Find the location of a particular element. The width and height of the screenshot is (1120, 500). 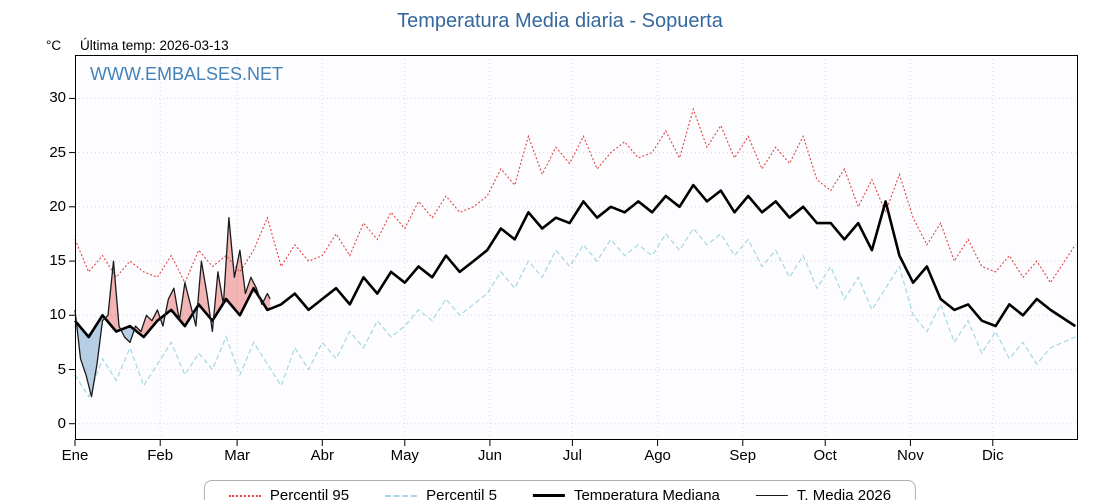

percentil-5-line-sample is located at coordinates (401, 495).